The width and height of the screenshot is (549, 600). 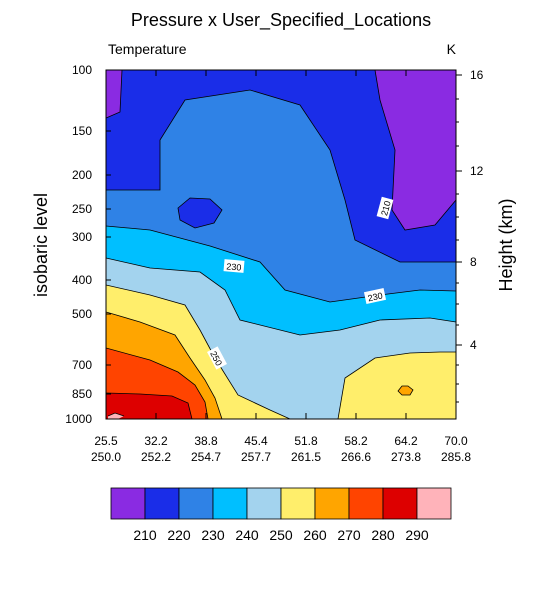 What do you see at coordinates (281, 73) in the screenshot?
I see `top-axis-ticks` at bounding box center [281, 73].